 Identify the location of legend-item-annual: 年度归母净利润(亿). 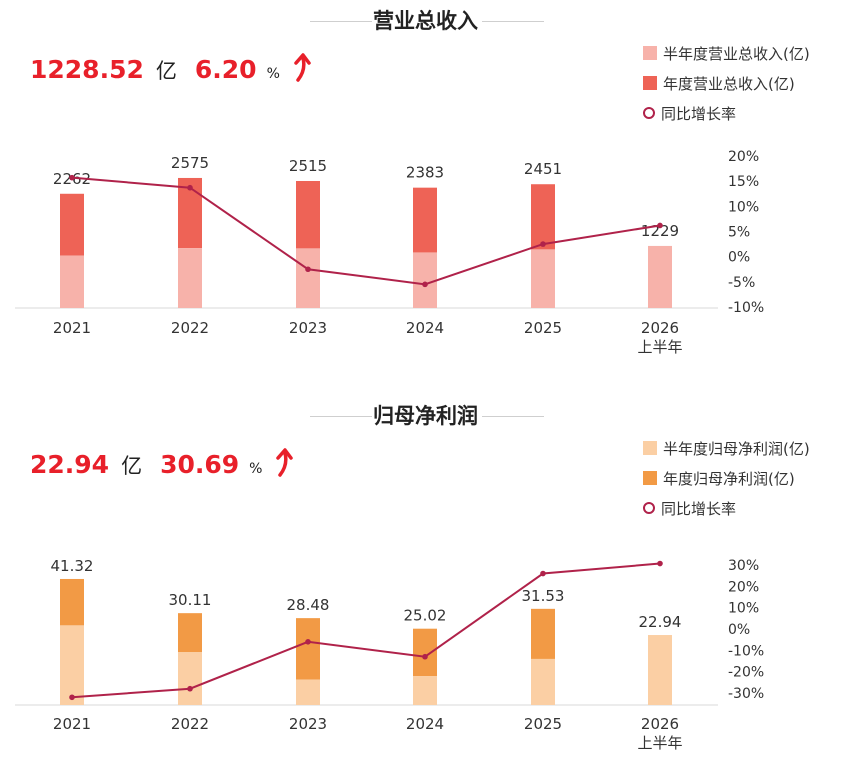
(726, 478).